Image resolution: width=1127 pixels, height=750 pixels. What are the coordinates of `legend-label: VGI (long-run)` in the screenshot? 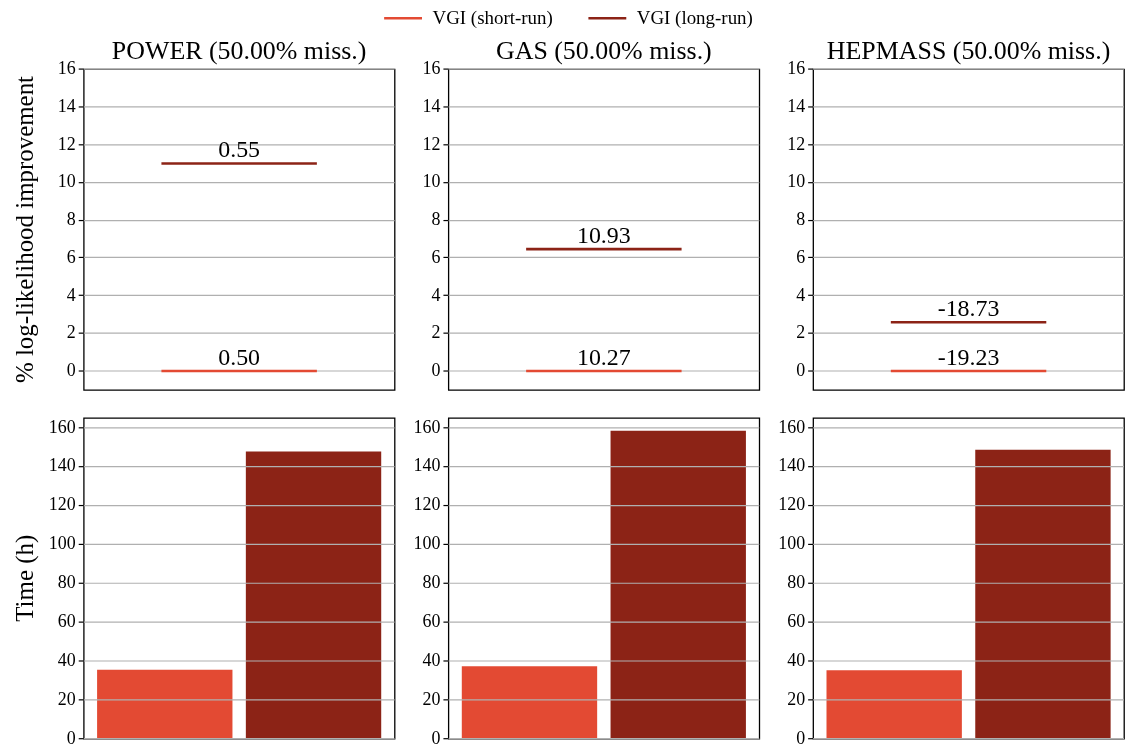 It's located at (694, 18).